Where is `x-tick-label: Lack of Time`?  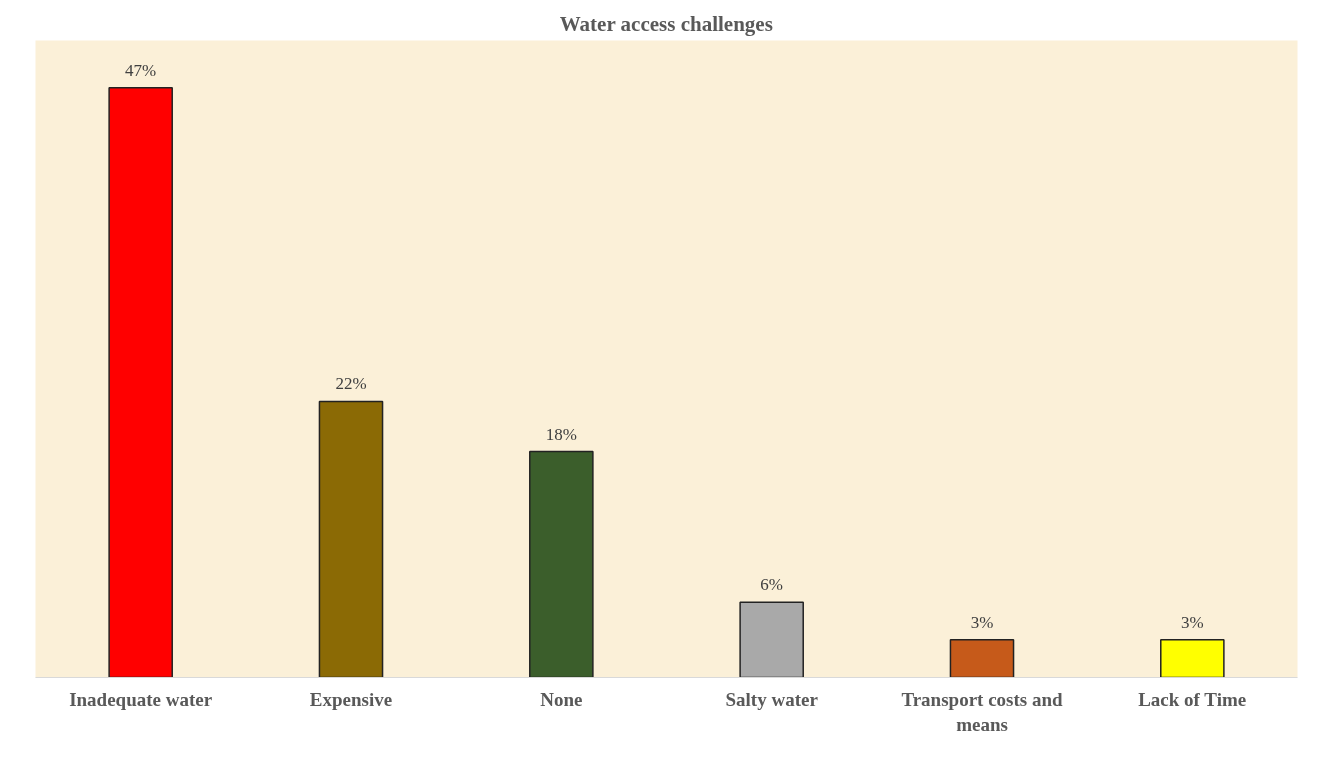 x-tick-label: Lack of Time is located at coordinates (1192, 699).